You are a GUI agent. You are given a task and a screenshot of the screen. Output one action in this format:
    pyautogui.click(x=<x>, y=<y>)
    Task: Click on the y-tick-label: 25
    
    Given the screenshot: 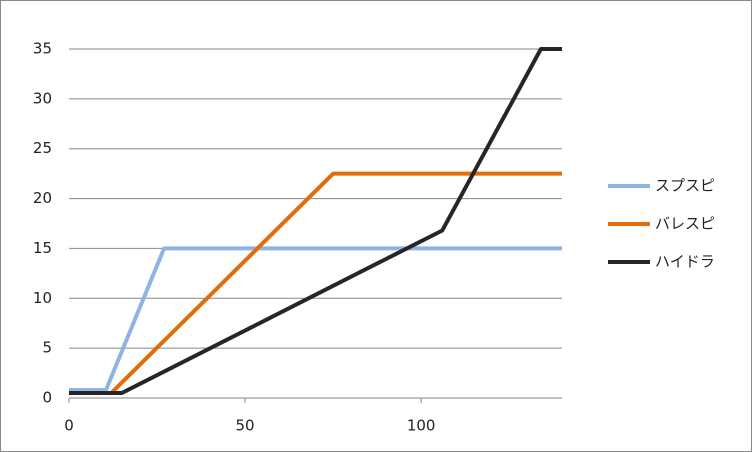 What is the action you would take?
    pyautogui.click(x=42, y=148)
    